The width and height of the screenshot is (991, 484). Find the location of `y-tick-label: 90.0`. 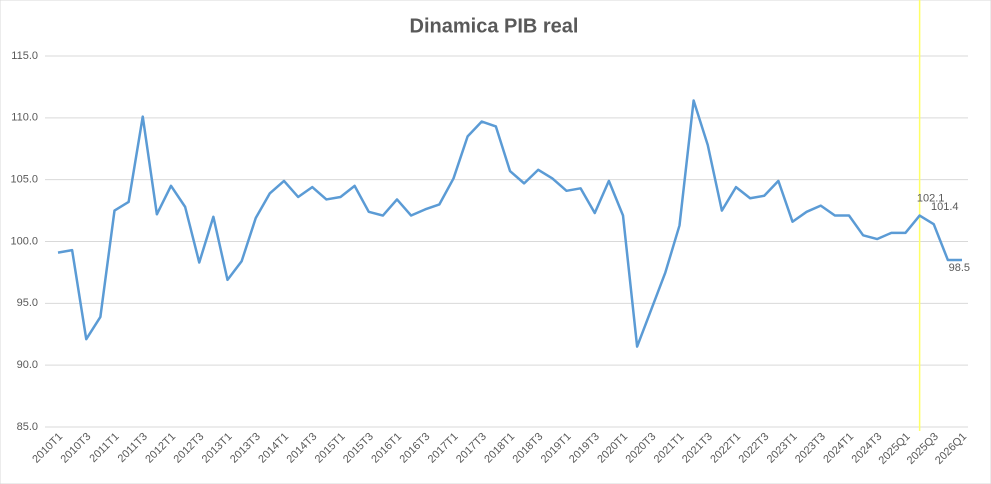

y-tick-label: 90.0 is located at coordinates (27, 365).